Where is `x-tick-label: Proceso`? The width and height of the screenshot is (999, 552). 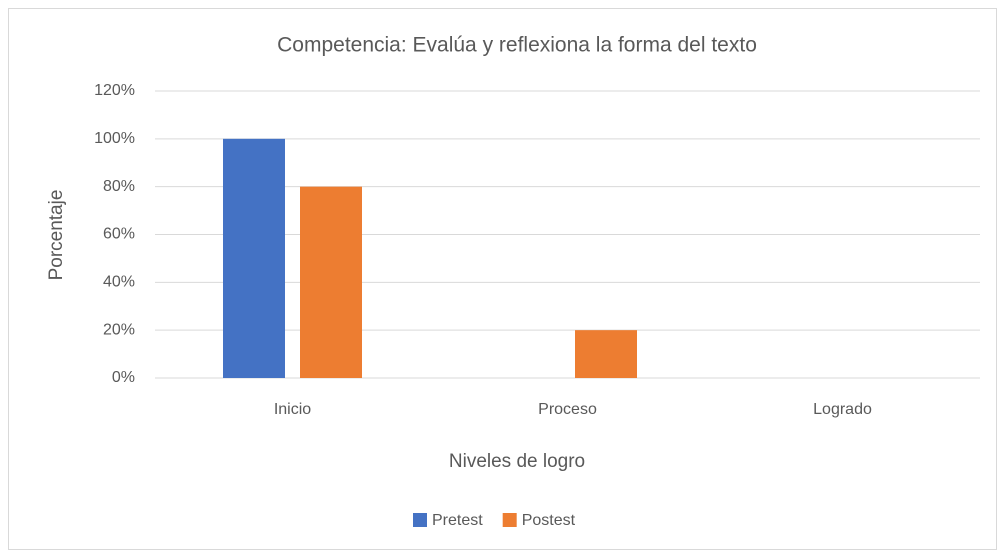 x-tick-label: Proceso is located at coordinates (567, 409).